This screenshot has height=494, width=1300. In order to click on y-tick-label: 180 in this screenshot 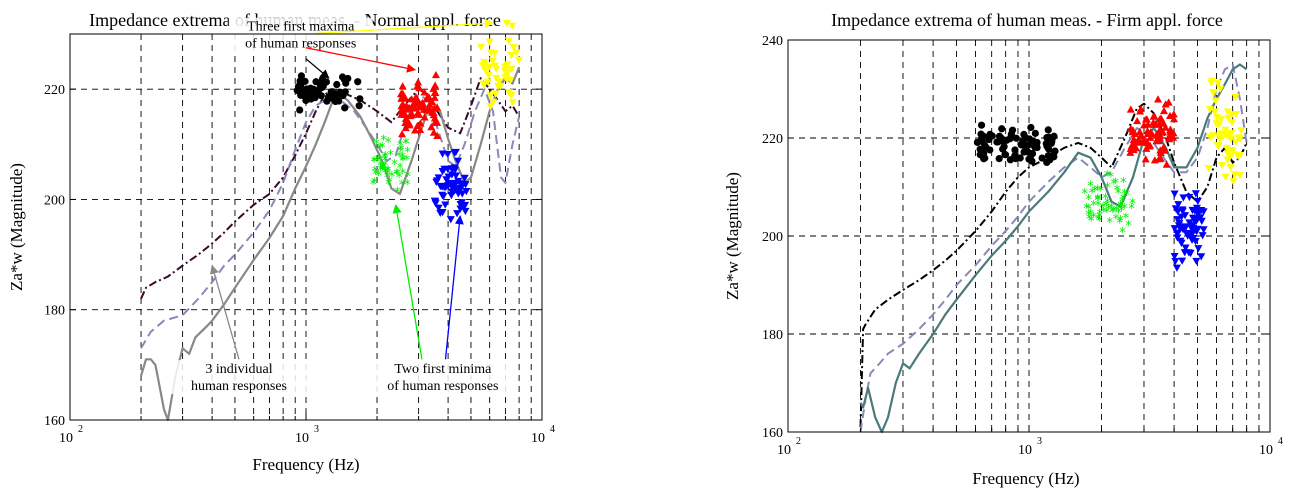, I will do `click(772, 335)`.